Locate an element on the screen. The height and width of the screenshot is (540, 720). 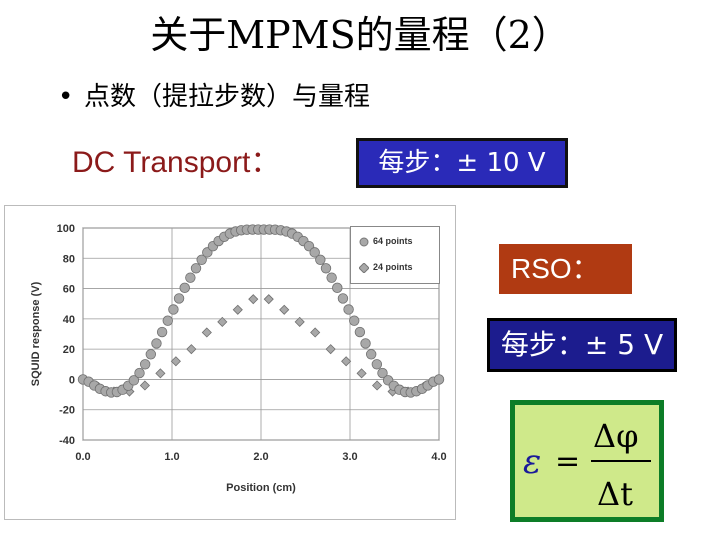
bullet-text: 点数（提拉步数）与量程 is located at coordinates (227, 97).